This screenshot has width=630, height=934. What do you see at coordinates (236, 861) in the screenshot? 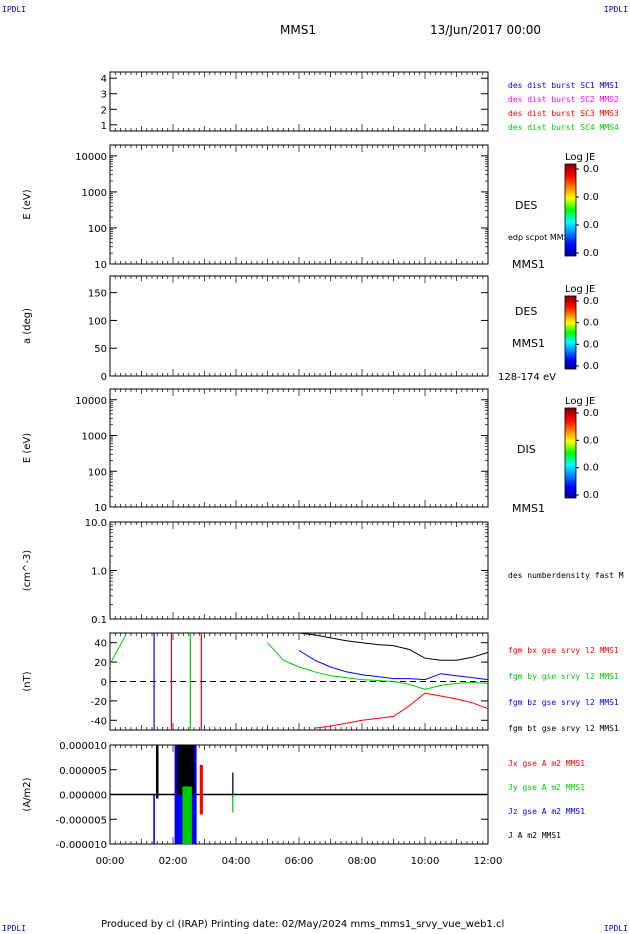
I see `x-tick-label: 04:00` at bounding box center [236, 861].